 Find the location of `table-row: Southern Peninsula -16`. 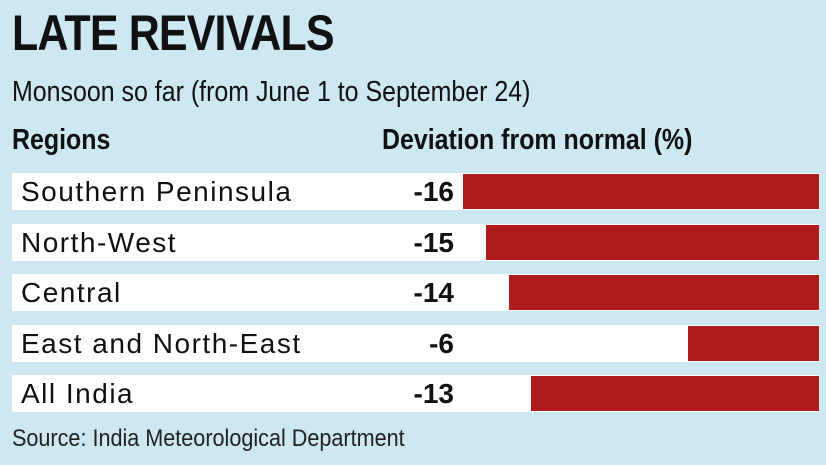

table-row: Southern Peninsula -16 is located at coordinates (415, 191).